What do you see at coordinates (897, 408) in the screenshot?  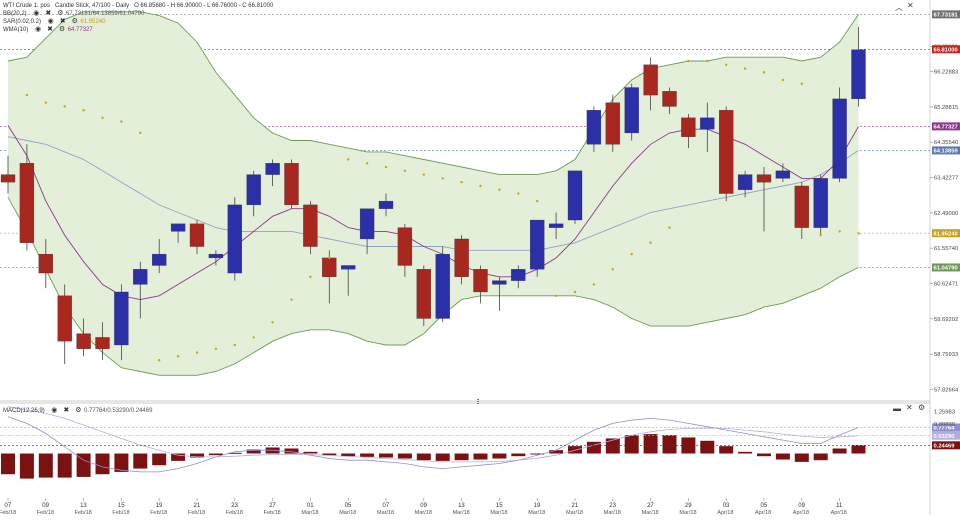 I see `minimize-icon: ▬` at bounding box center [897, 408].